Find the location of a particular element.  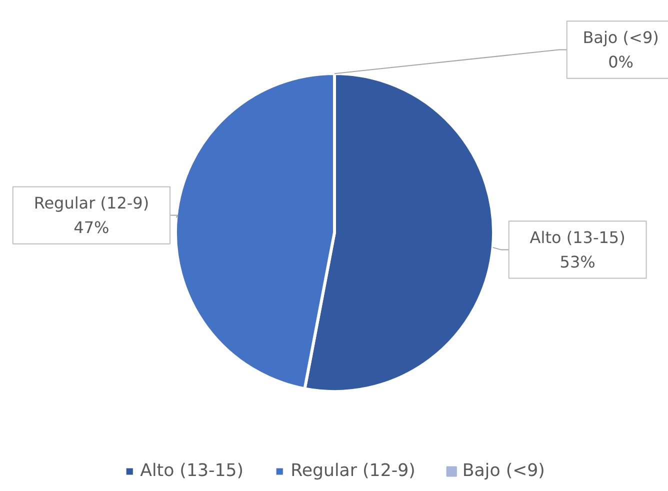

slice-label: Alto (13-15) is located at coordinates (578, 237).